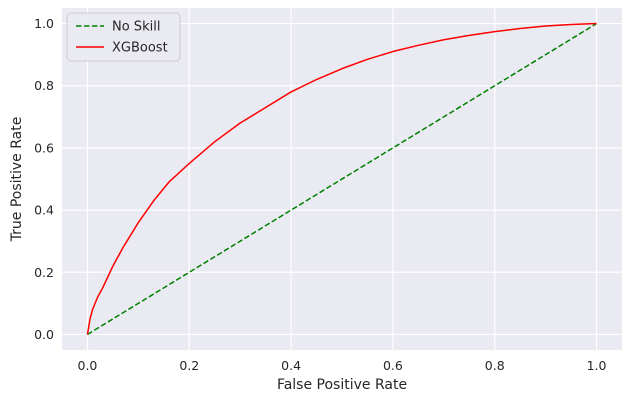 The width and height of the screenshot is (629, 406). I want to click on x-axis-label: False Positive Rate, so click(342, 385).